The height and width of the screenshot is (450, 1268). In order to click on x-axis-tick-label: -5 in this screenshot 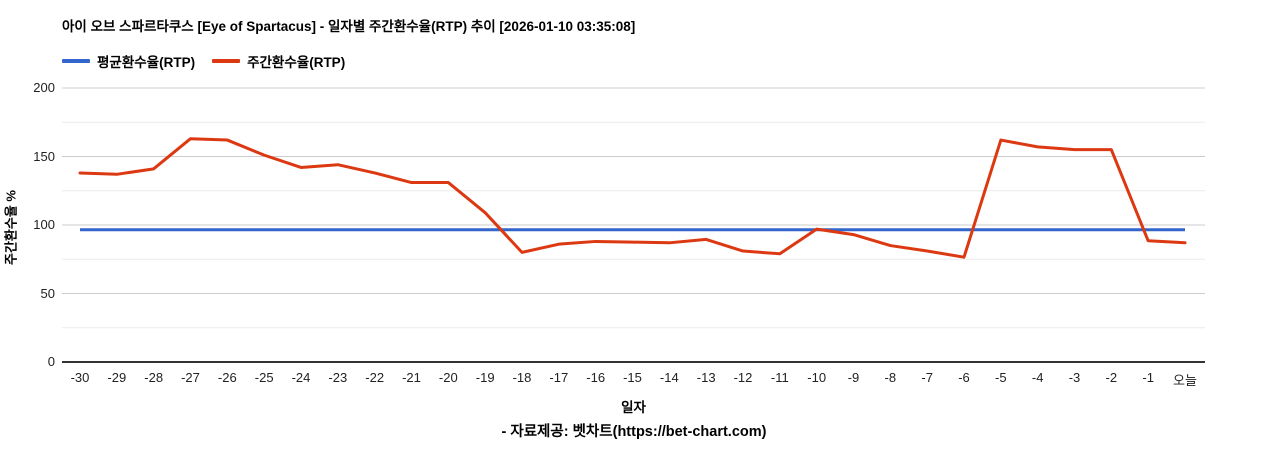, I will do `click(1001, 377)`.